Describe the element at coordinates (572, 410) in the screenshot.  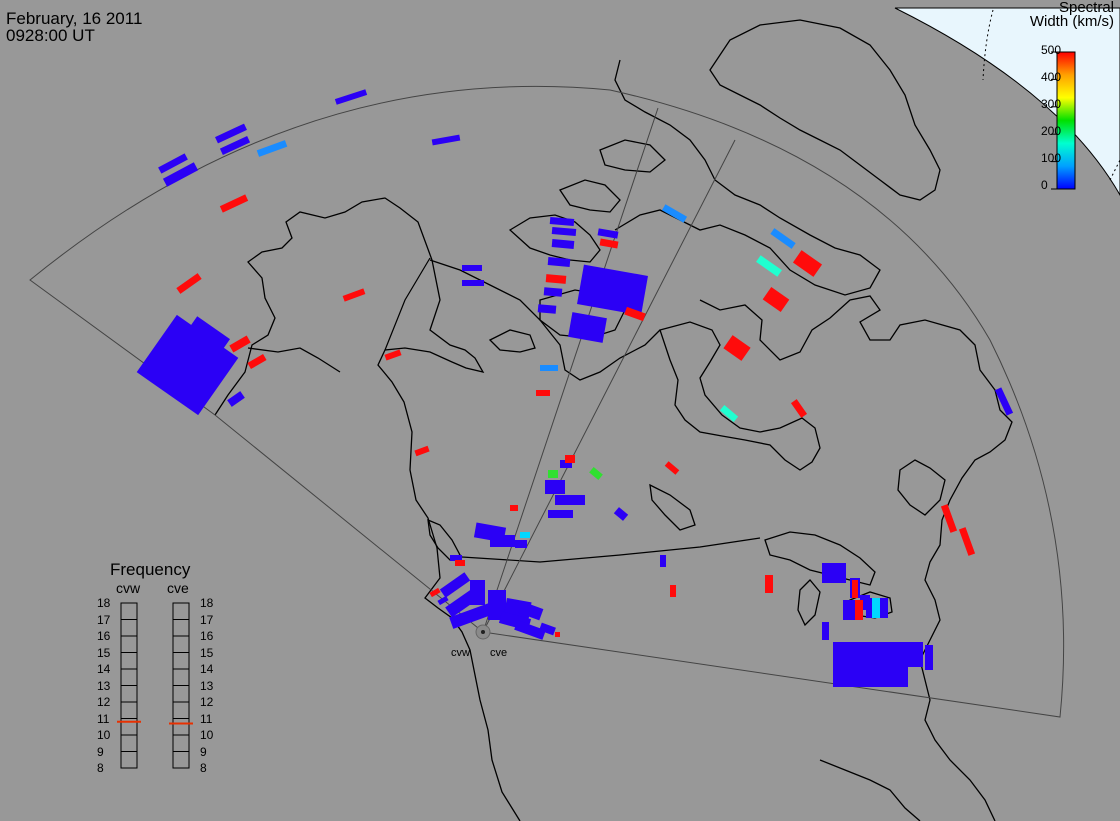
I see `political-borders` at that location.